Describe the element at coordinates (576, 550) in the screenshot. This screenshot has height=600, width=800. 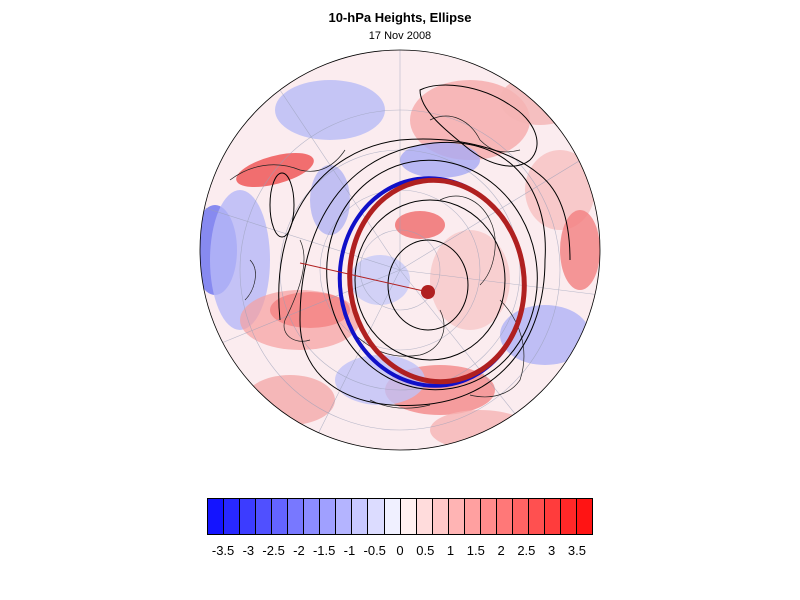
I see `colorbar-tick-label: 3.5` at that location.